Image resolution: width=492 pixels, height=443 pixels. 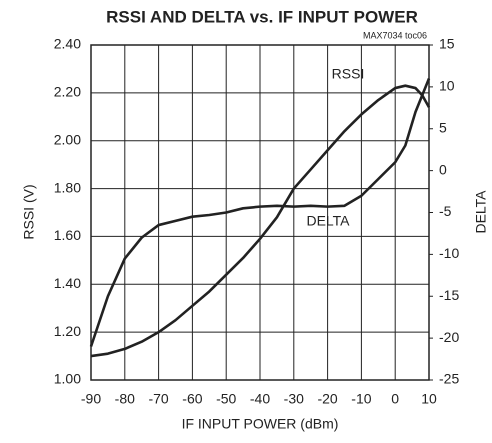 What do you see at coordinates (328, 221) in the screenshot?
I see `series-label: DELTA` at bounding box center [328, 221].